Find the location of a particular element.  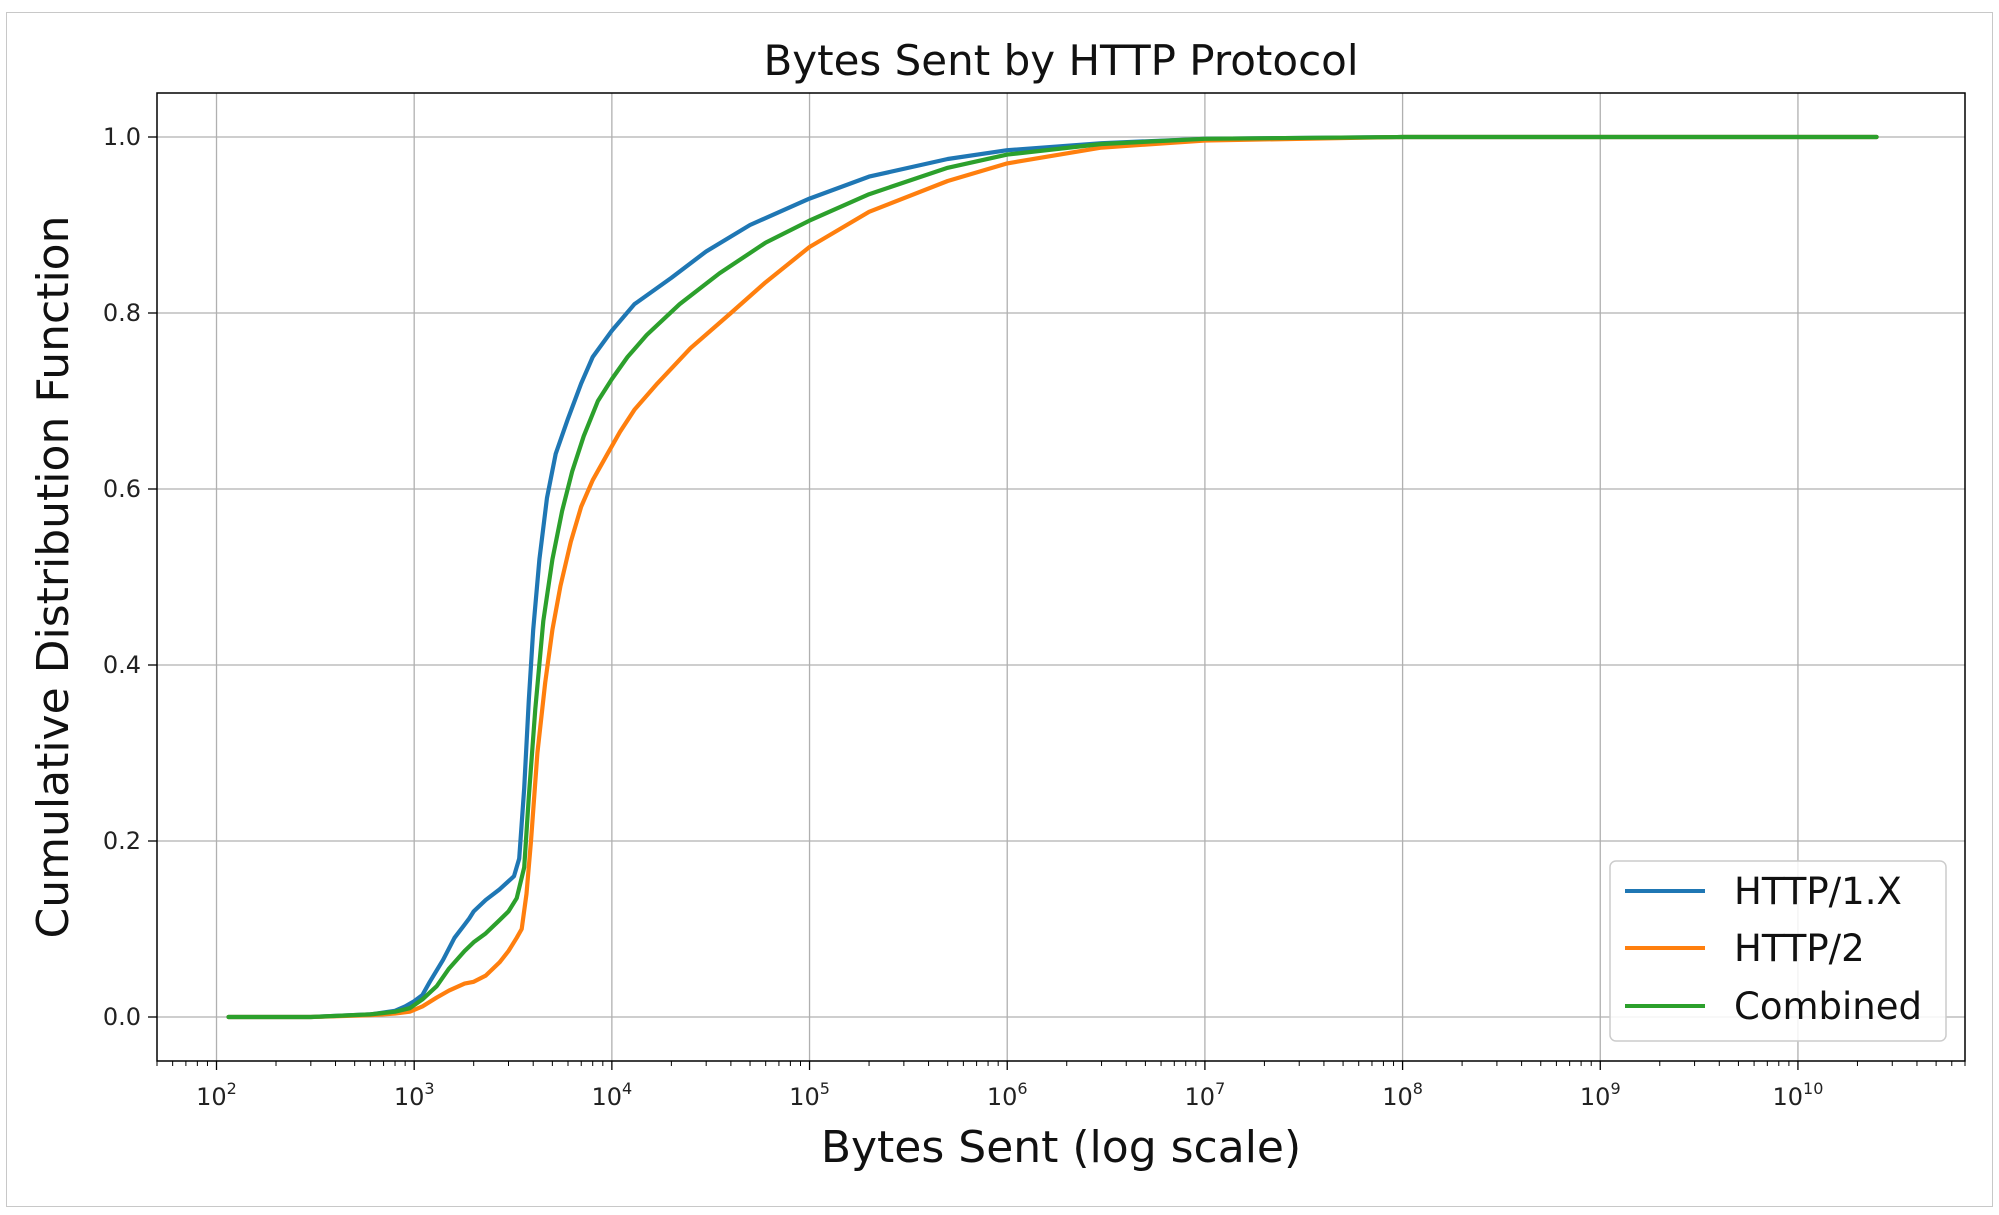

x-axis-title: Bytes Sent (log scale) is located at coordinates (1061, 1147).